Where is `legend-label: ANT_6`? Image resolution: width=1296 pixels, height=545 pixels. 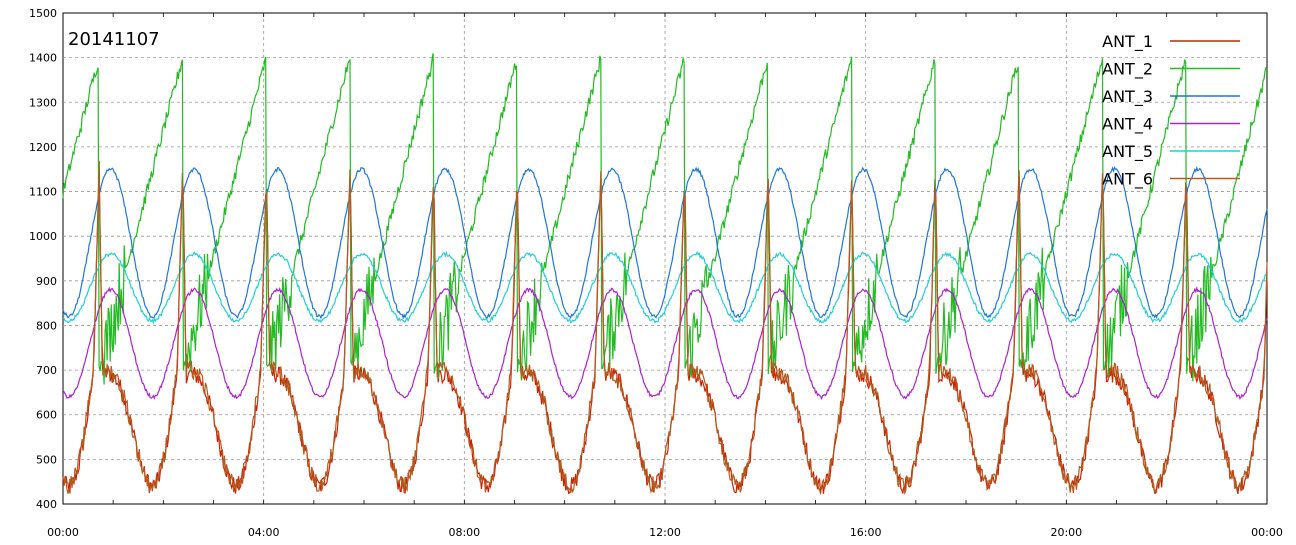 legend-label: ANT_6 is located at coordinates (1127, 180).